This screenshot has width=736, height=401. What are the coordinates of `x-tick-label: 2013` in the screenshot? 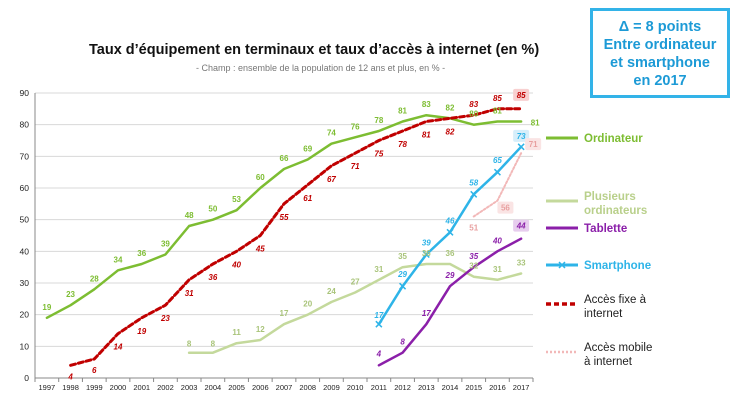 It's located at (426, 387).